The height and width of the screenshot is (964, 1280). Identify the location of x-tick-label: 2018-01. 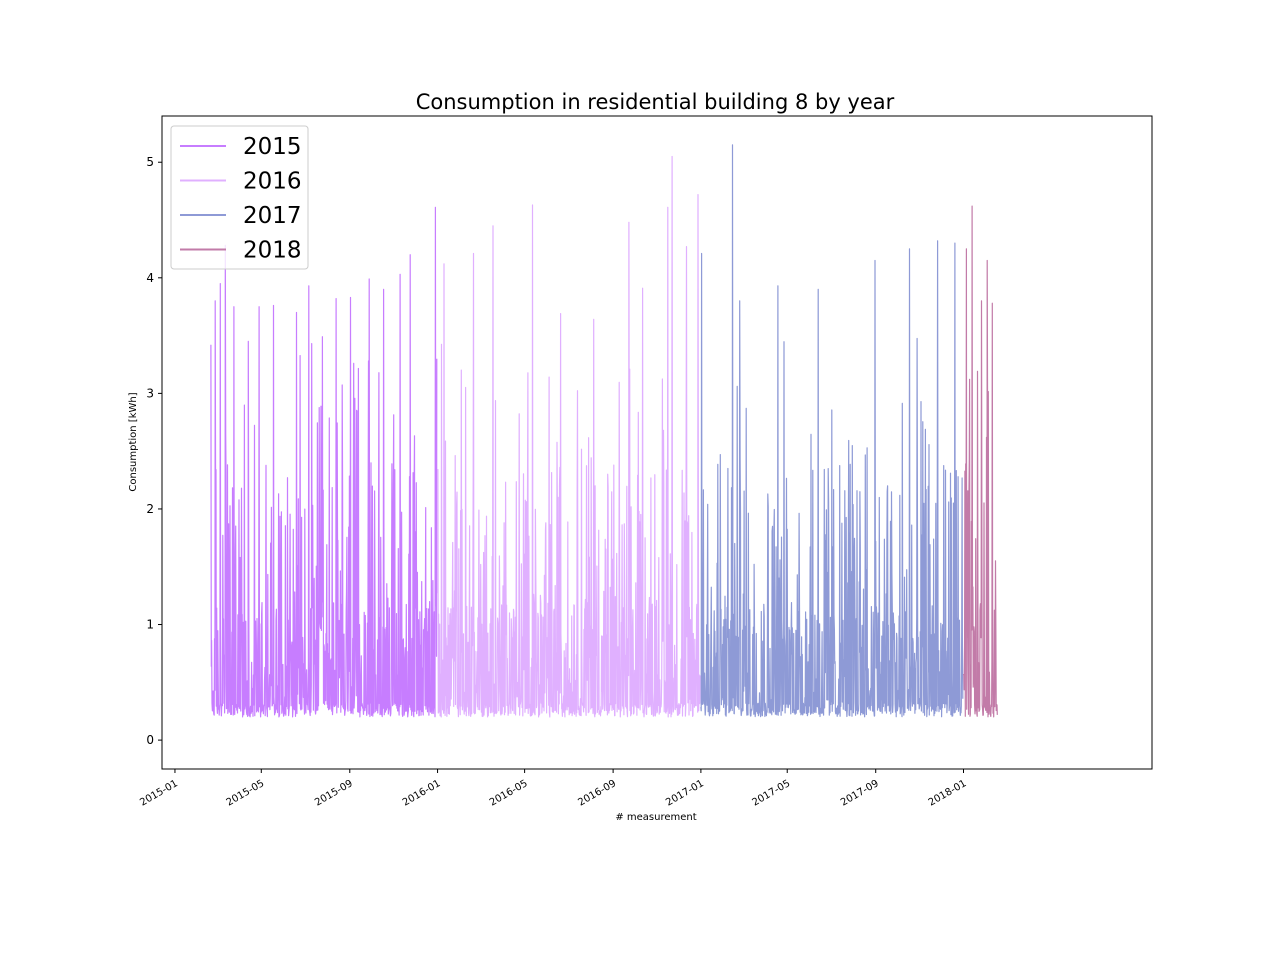
(948, 793).